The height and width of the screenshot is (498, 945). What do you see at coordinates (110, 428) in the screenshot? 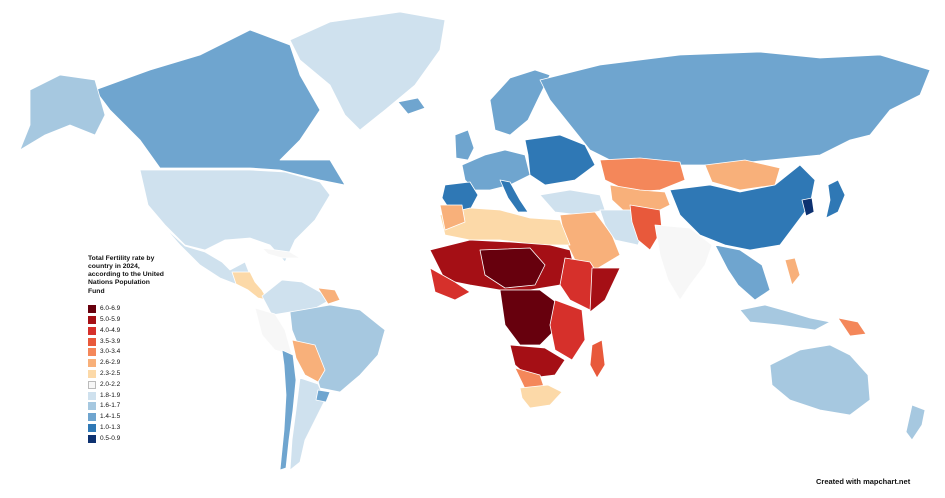
I see `legend-label: 1.0-1.3` at bounding box center [110, 428].